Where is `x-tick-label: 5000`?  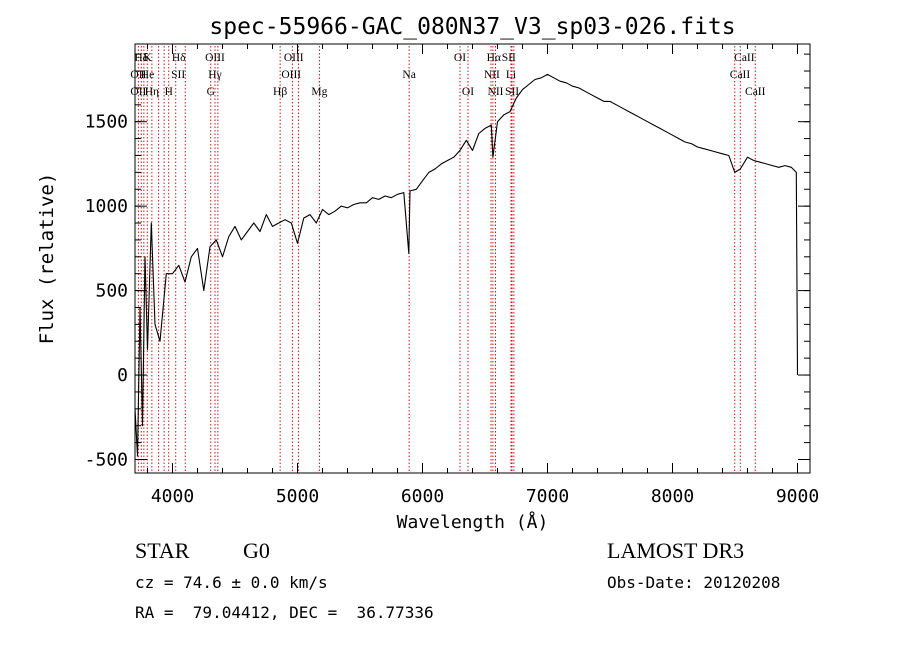 x-tick-label: 5000 is located at coordinates (297, 496).